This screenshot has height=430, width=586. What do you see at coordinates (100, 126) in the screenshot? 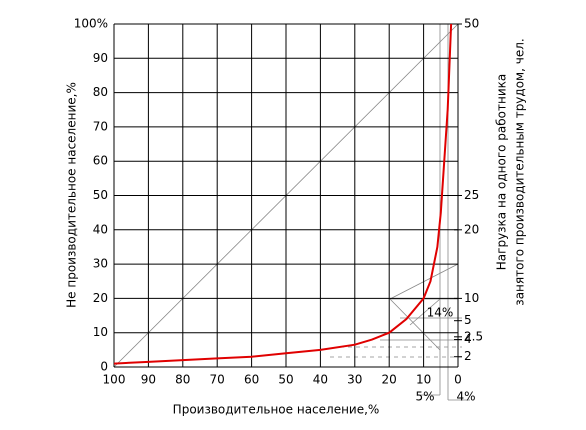
I see `y-tick-label: 70` at bounding box center [100, 126].